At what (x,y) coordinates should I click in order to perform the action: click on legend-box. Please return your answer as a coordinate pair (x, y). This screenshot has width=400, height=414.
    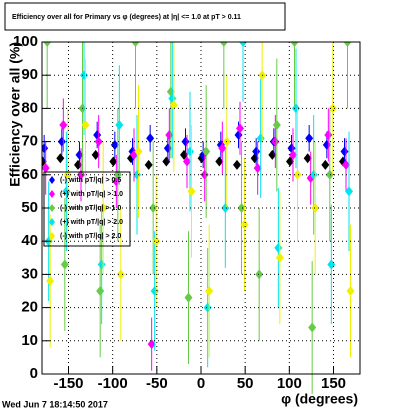
    Looking at the image, I should click on (87, 209).